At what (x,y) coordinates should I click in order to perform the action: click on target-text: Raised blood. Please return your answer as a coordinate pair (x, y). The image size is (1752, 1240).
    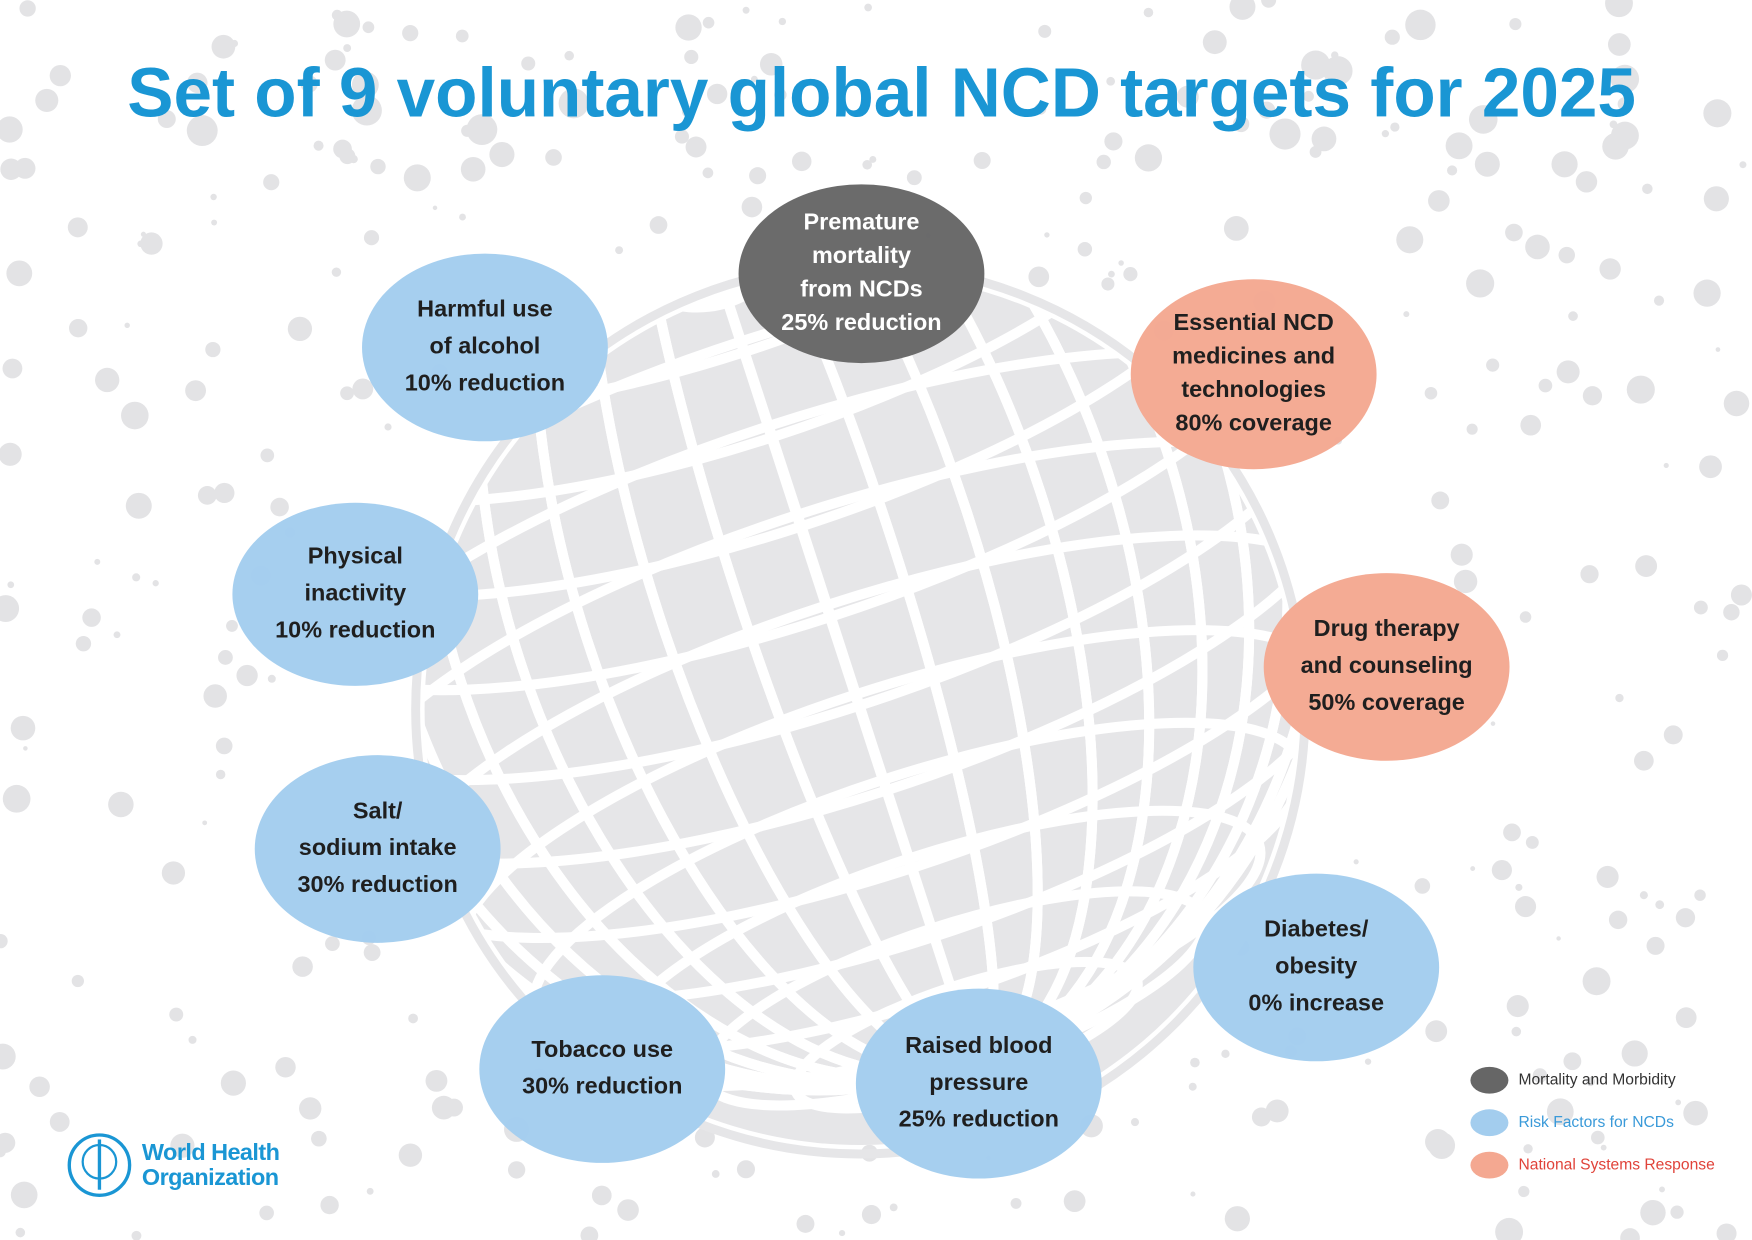
    Looking at the image, I should click on (978, 1045).